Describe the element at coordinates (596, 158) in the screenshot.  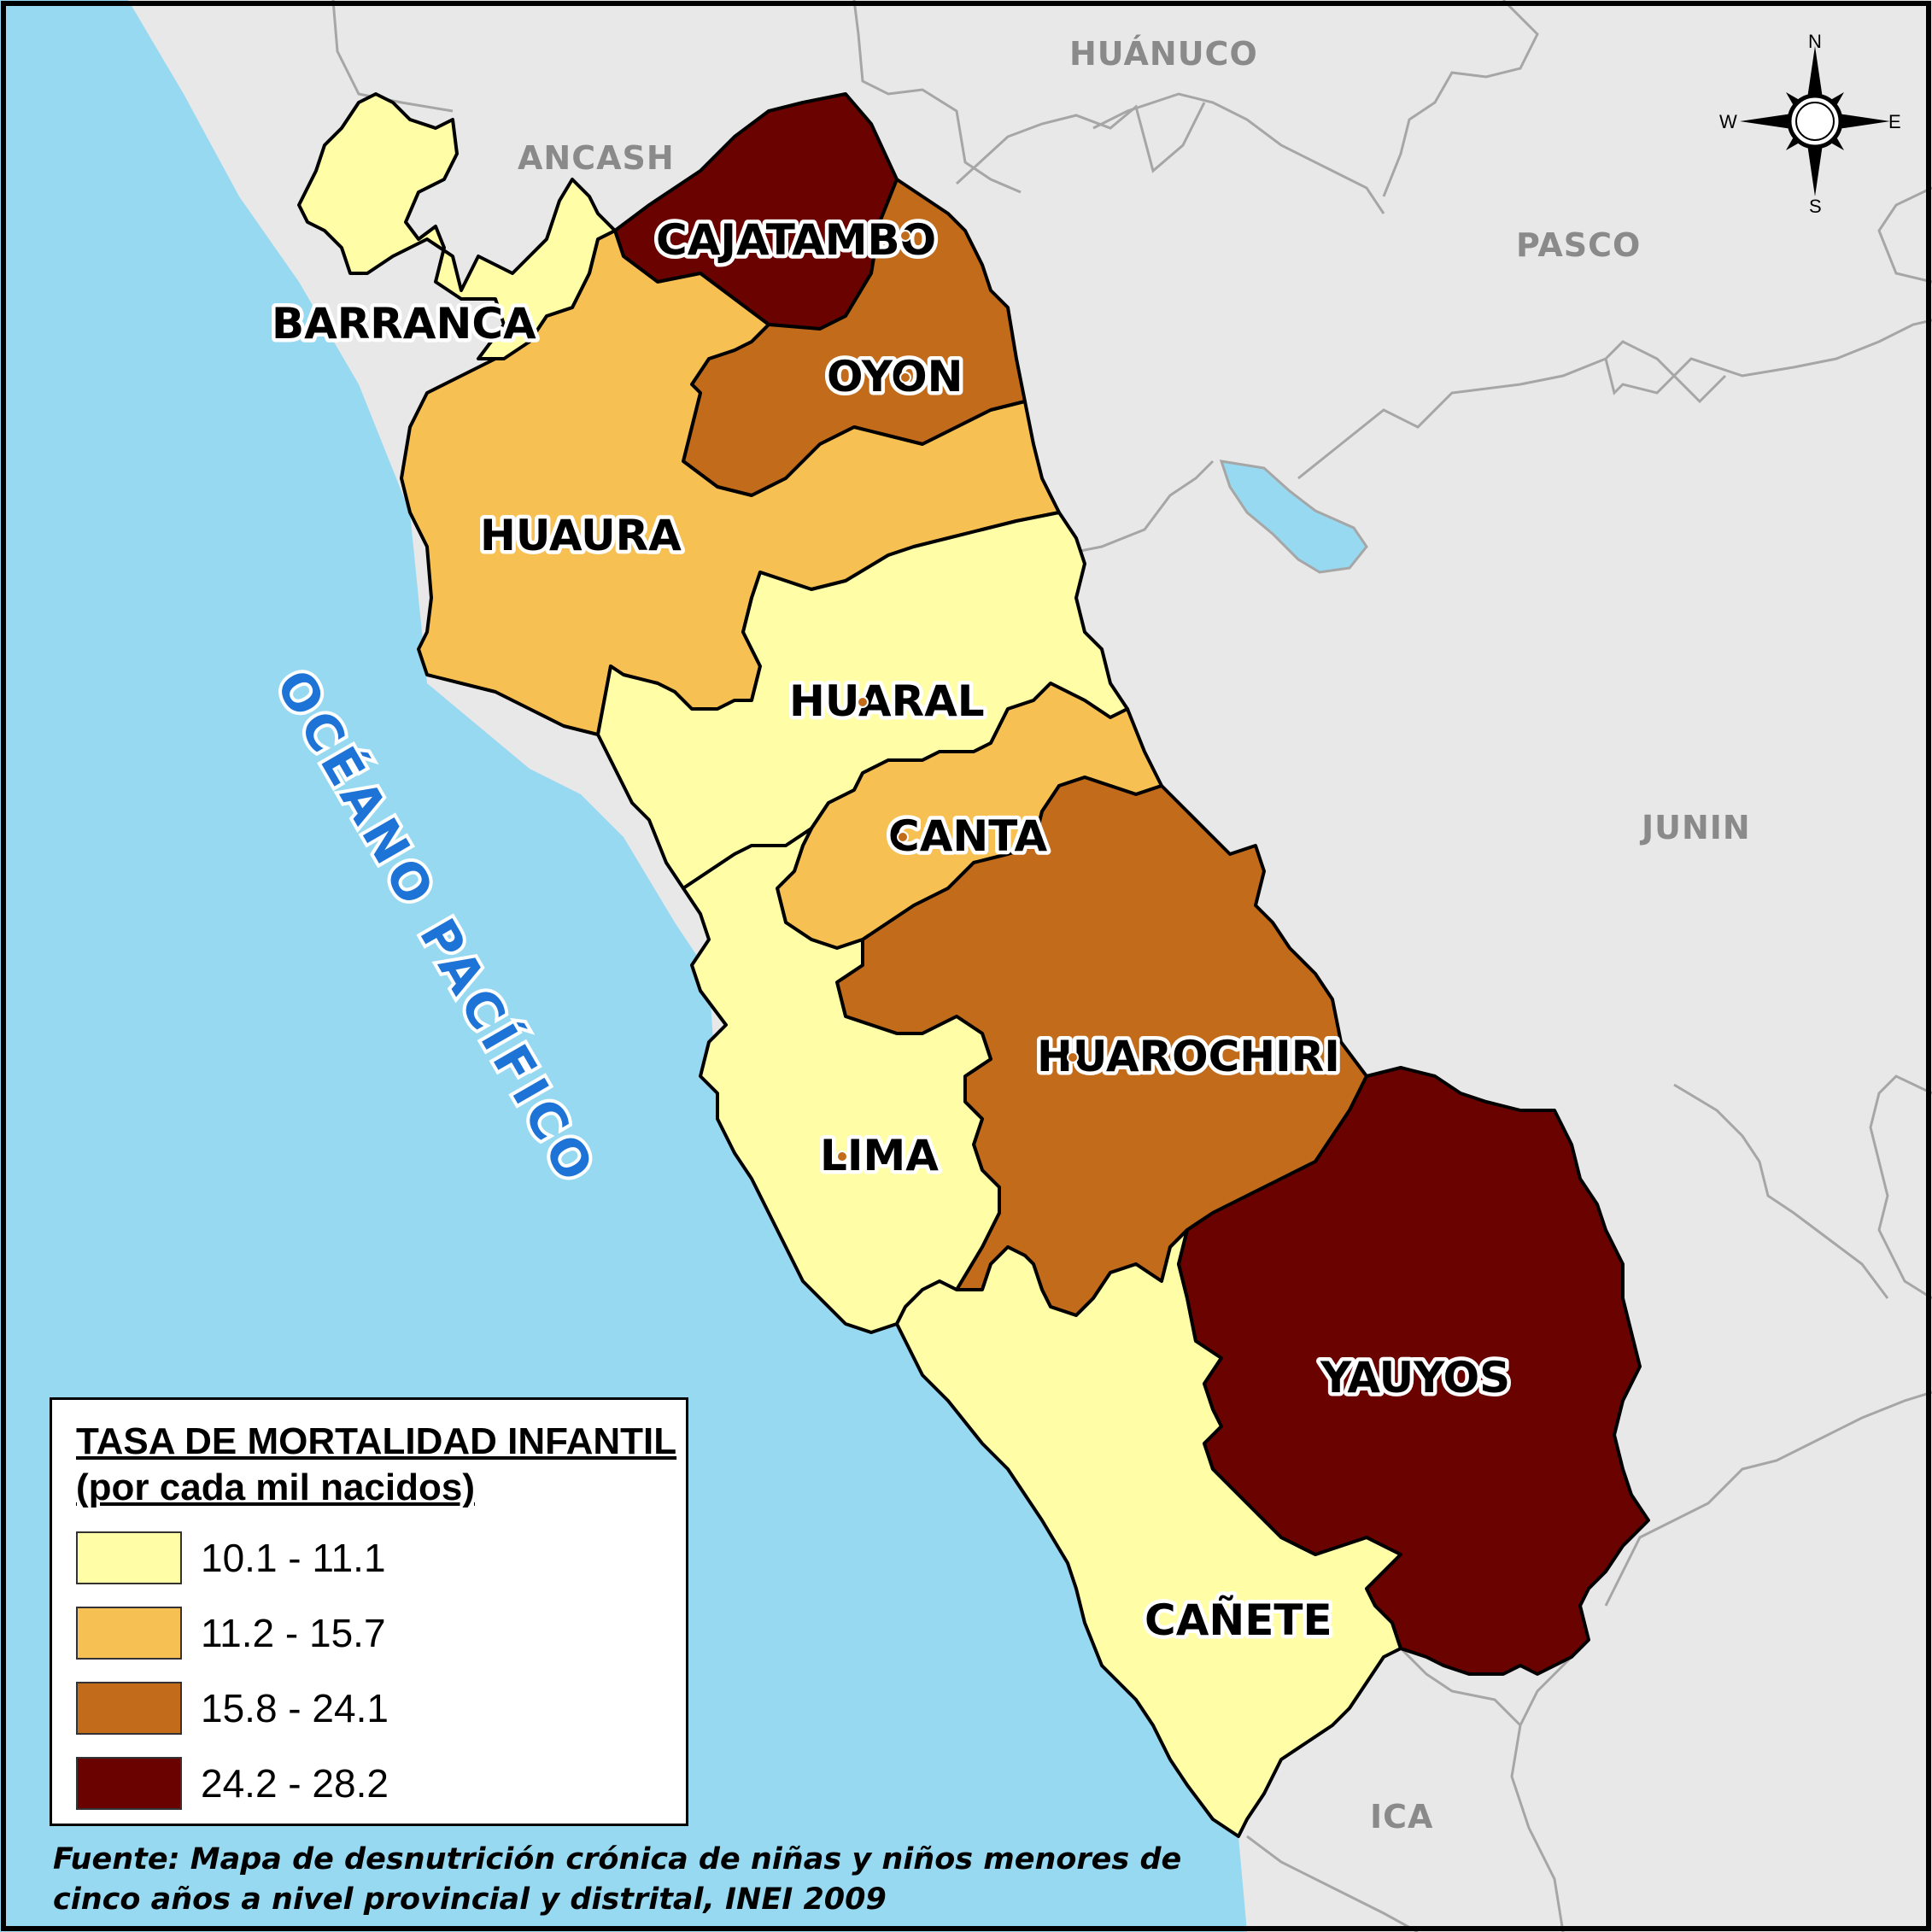
I see `dept-label-ancash: ANCASH` at that location.